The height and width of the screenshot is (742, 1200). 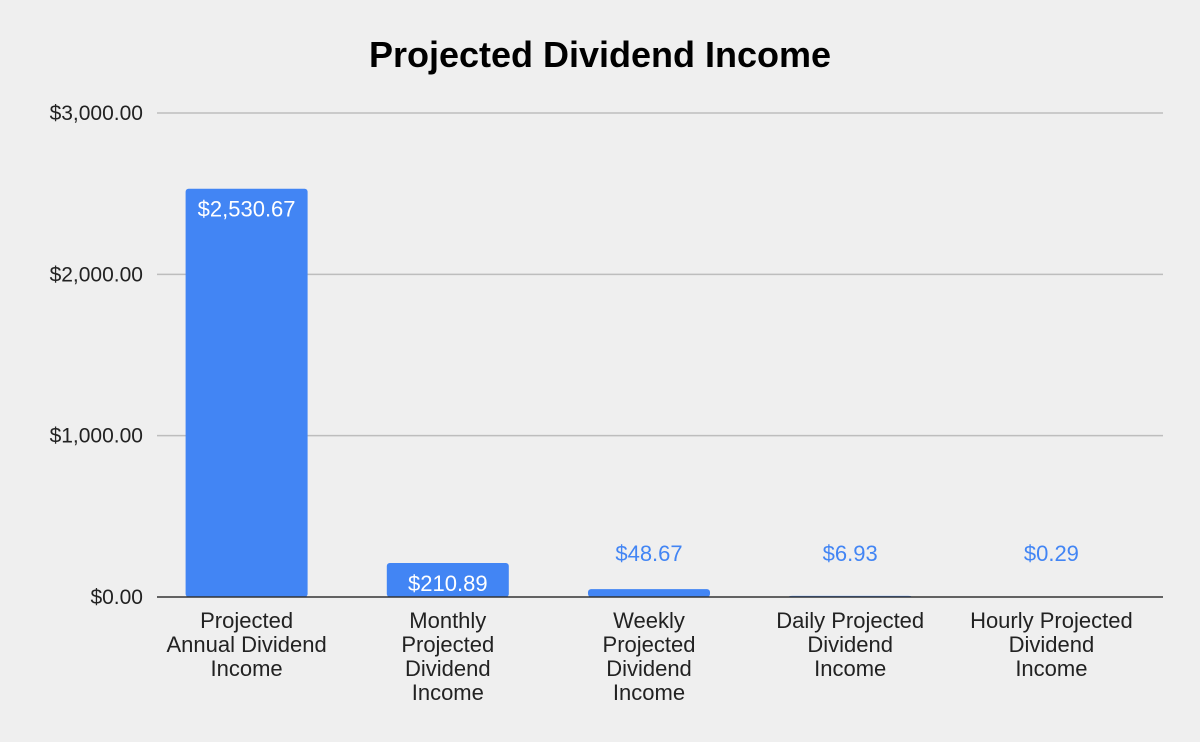 What do you see at coordinates (448, 583) in the screenshot?
I see `data-label: $210.89` at bounding box center [448, 583].